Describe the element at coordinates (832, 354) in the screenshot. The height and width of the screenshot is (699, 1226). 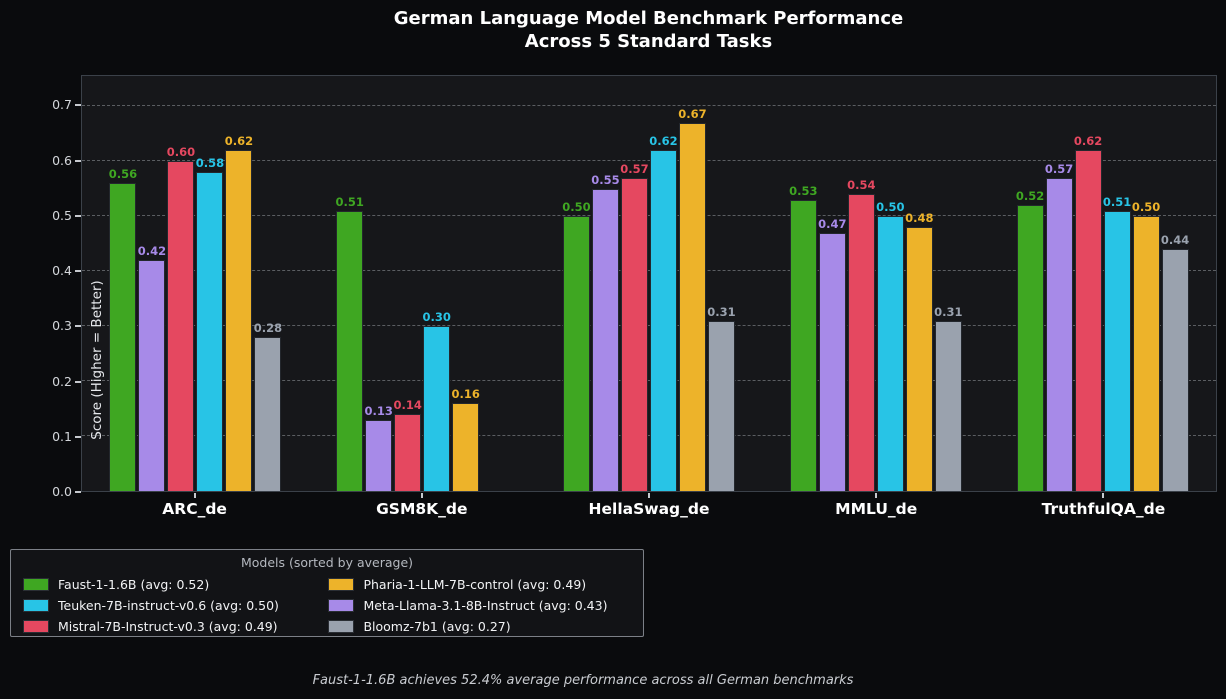
I see `bar: 0.47` at that location.